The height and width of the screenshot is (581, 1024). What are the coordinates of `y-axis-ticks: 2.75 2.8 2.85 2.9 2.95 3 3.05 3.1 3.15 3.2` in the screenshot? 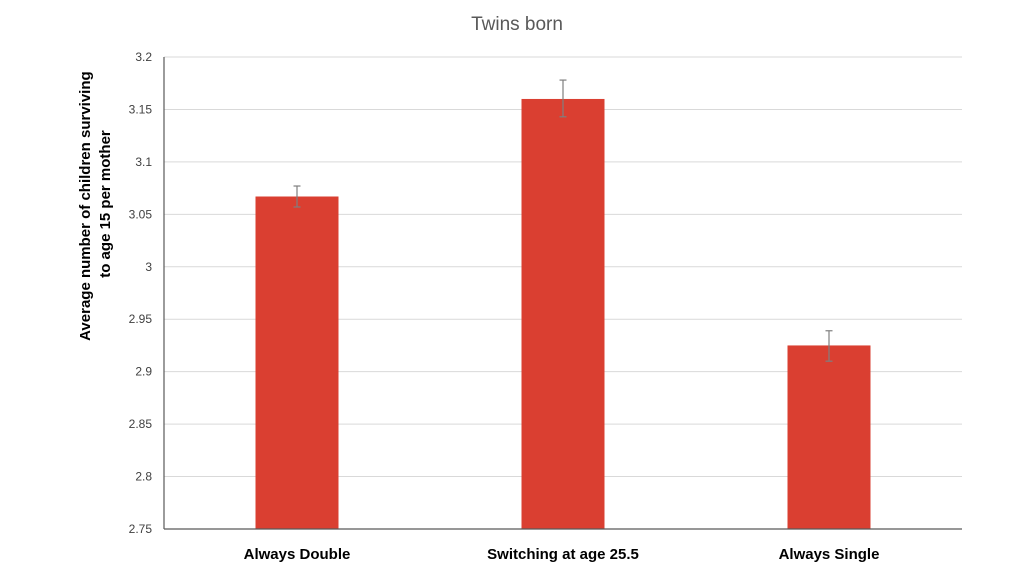 It's located at (141, 293).